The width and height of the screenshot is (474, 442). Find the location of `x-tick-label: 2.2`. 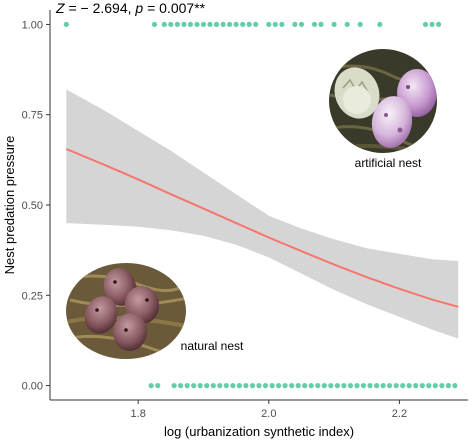

x-tick-label: 2.2 is located at coordinates (399, 414).